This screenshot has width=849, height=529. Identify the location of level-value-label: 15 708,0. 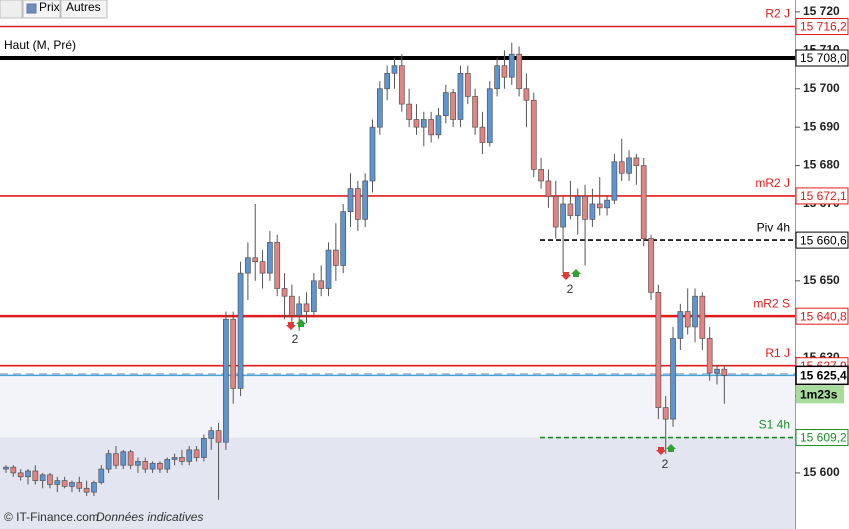
(823, 58).